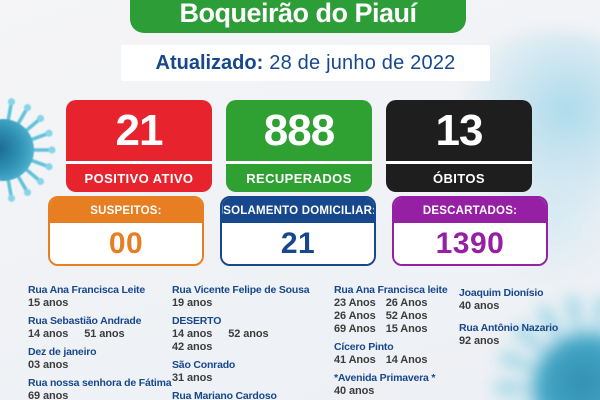 The image size is (600, 400). What do you see at coordinates (248, 347) in the screenshot?
I see `age-row: 42 anos` at bounding box center [248, 347].